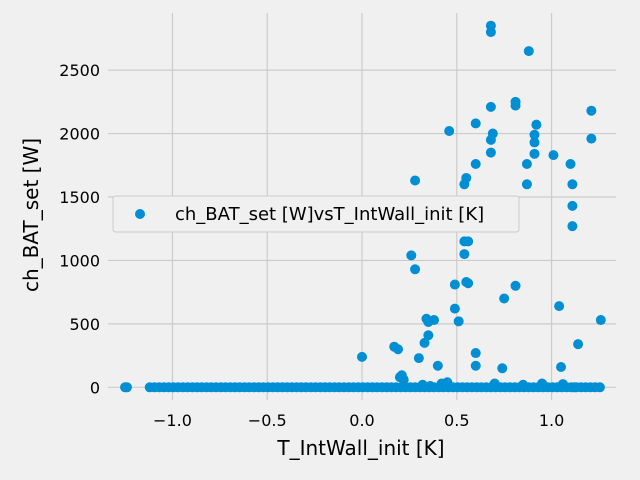 This screenshot has width=640, height=480. What do you see at coordinates (95, 387) in the screenshot?
I see `y-tick-label: 0` at bounding box center [95, 387].